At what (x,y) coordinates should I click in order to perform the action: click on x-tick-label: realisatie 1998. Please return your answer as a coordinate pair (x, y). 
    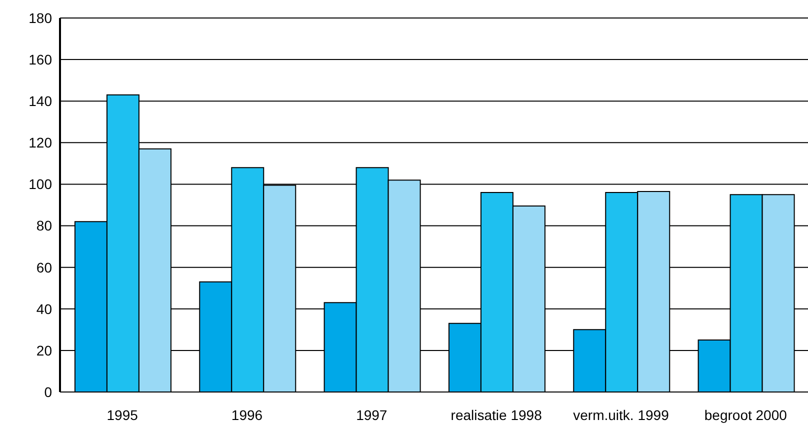
    Looking at the image, I should click on (496, 414).